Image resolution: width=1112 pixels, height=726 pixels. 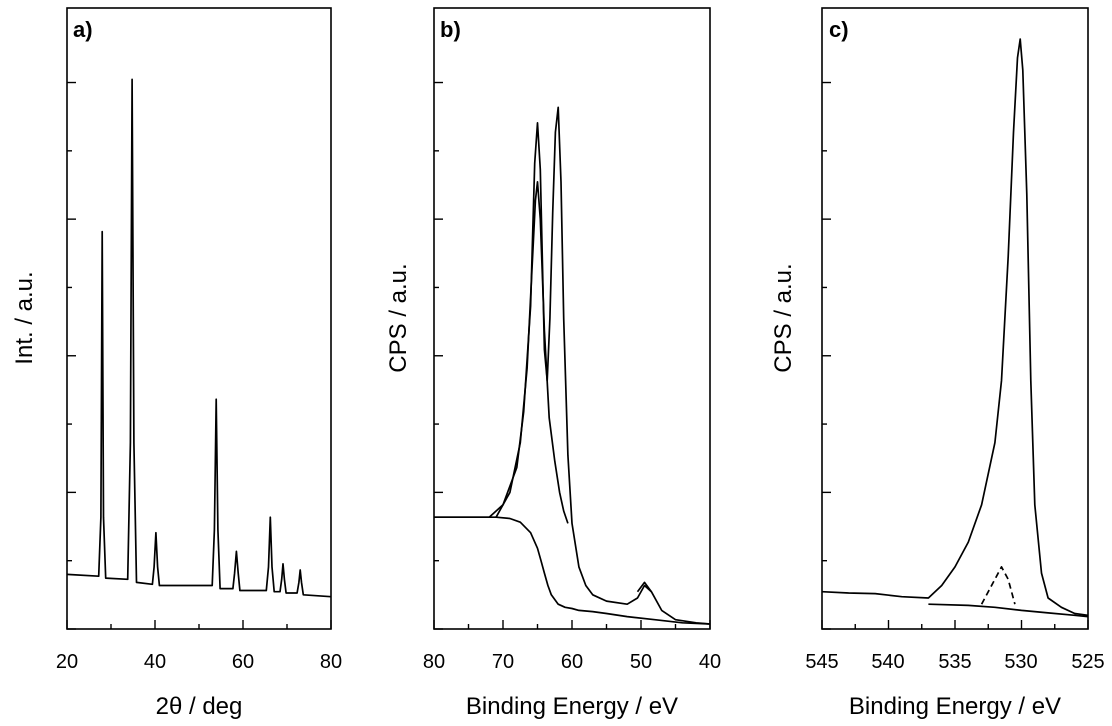 What do you see at coordinates (199, 706) in the screenshot?
I see `panel-a-x-axis-title: 2θ / deg` at bounding box center [199, 706].